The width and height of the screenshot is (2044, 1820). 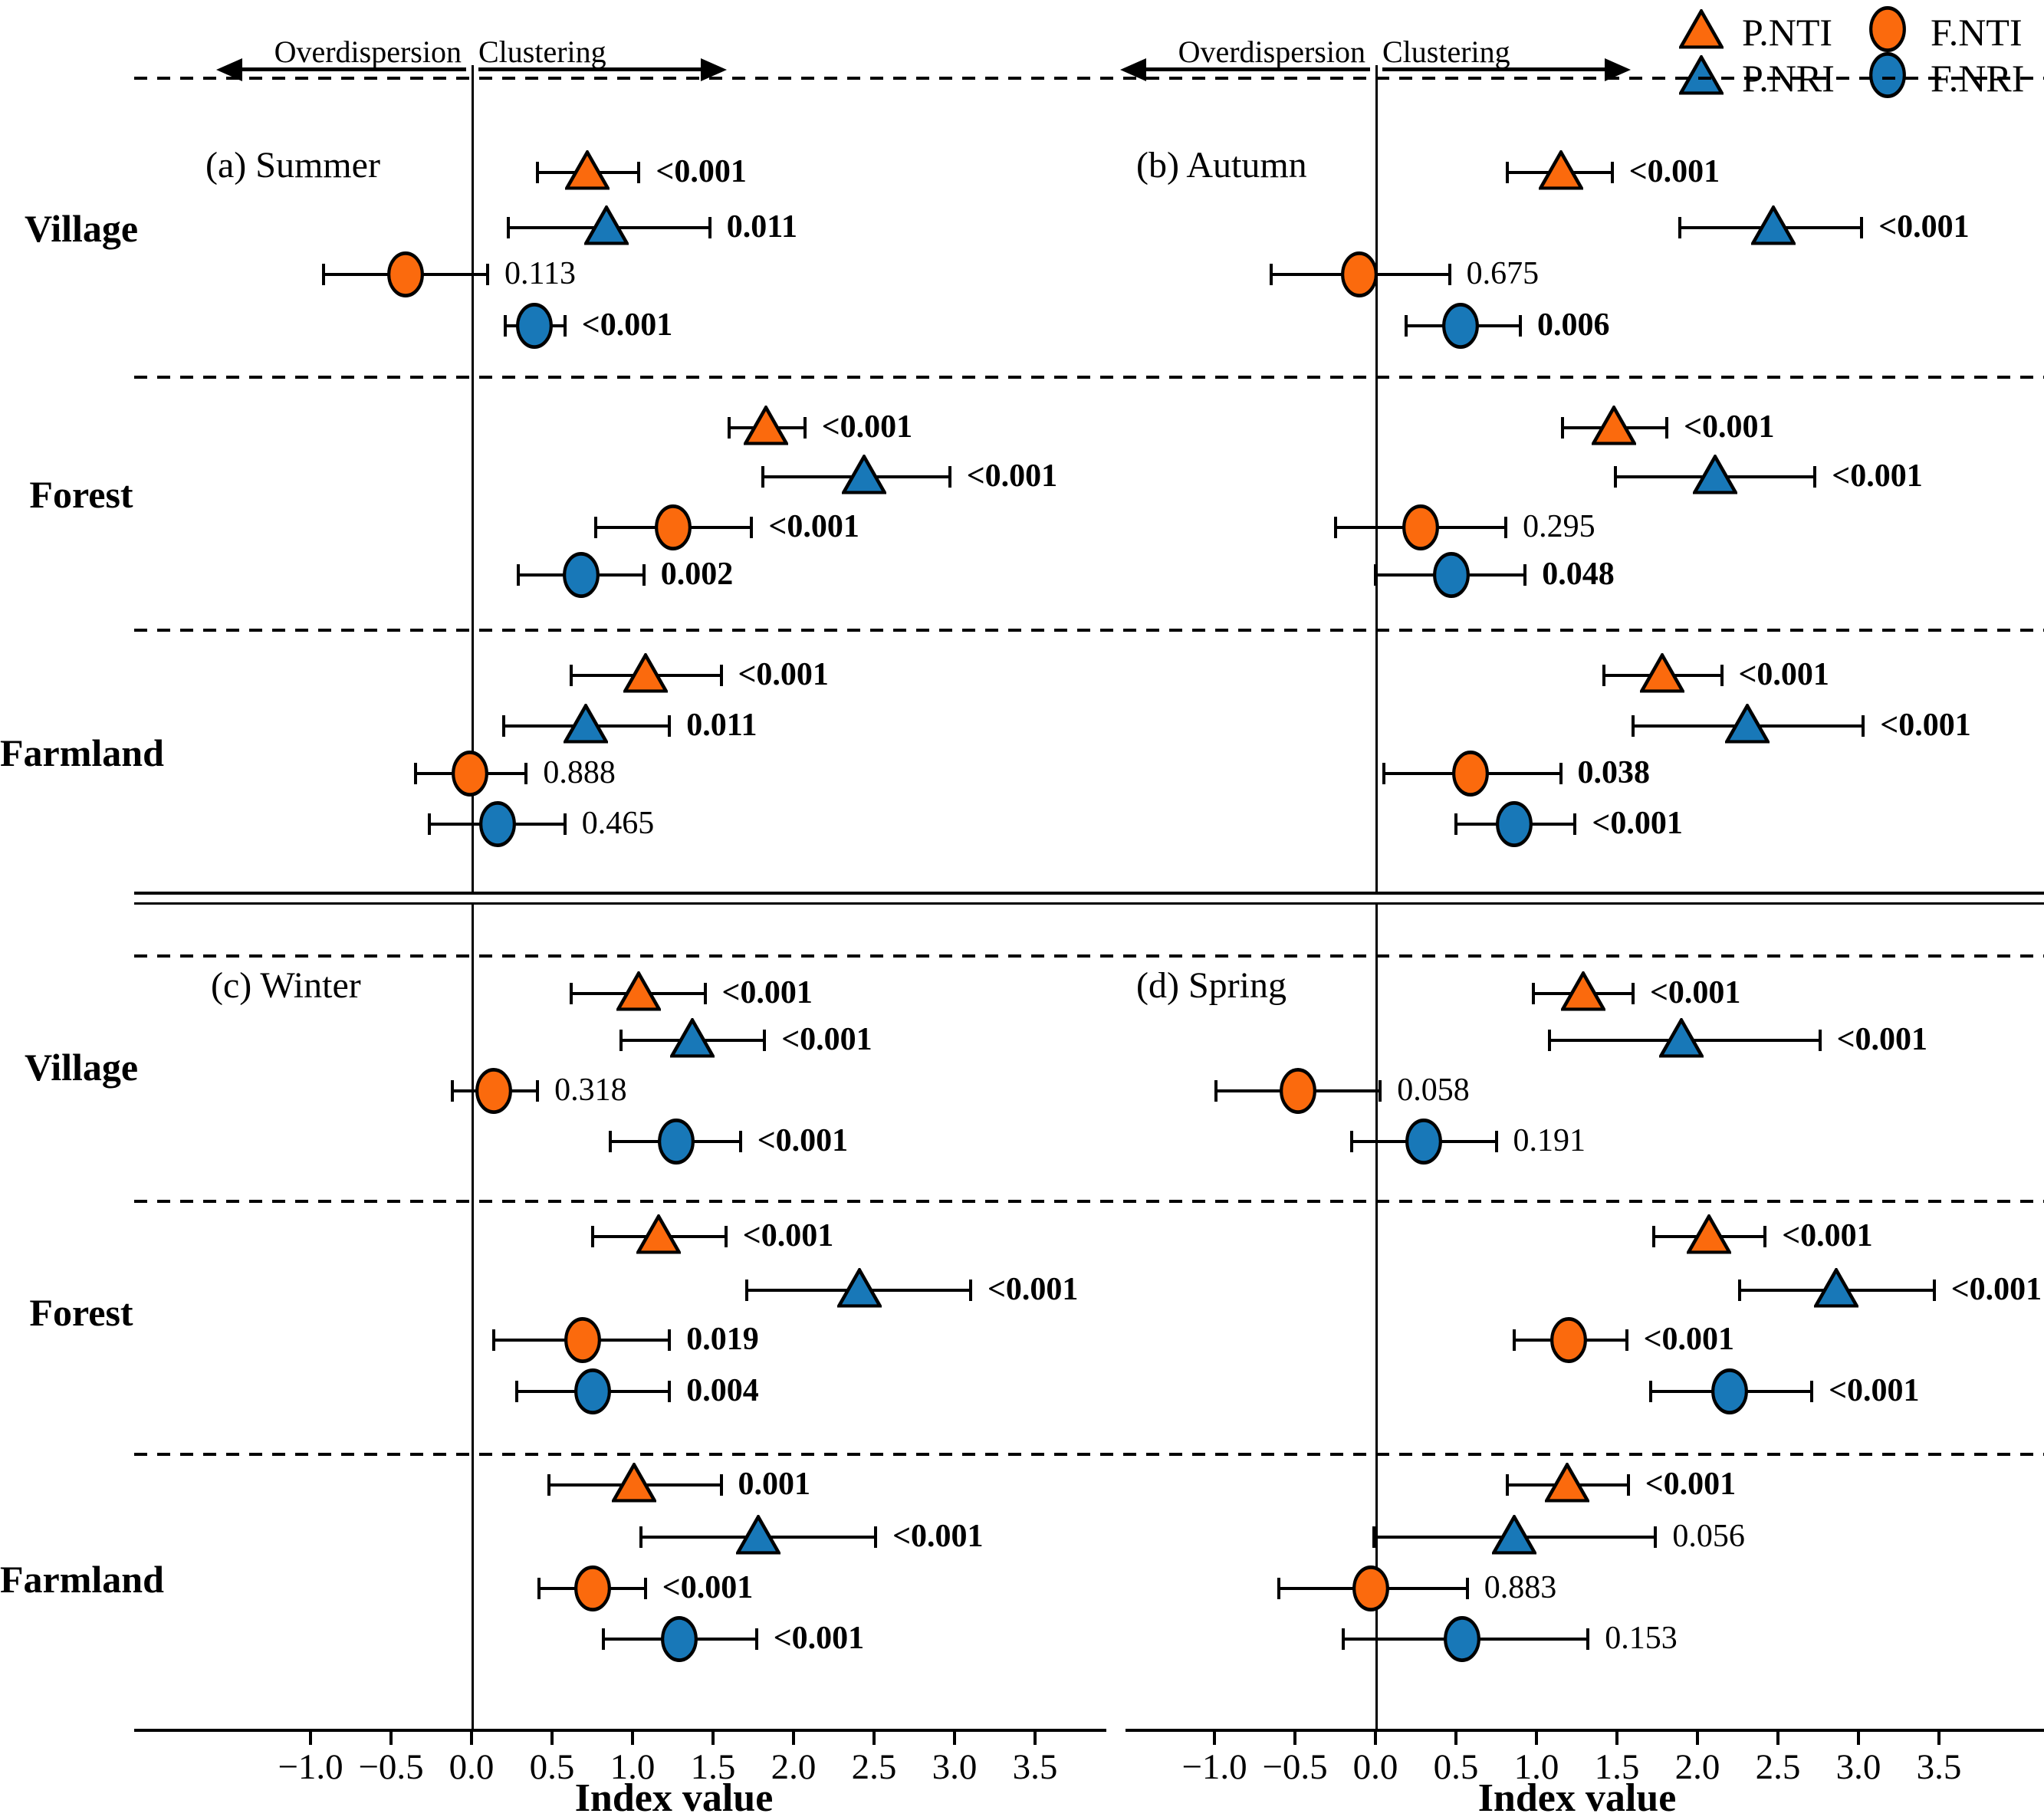 I want to click on overdispersion-label-right-panel: Overdispersion, so click(x=1271, y=52).